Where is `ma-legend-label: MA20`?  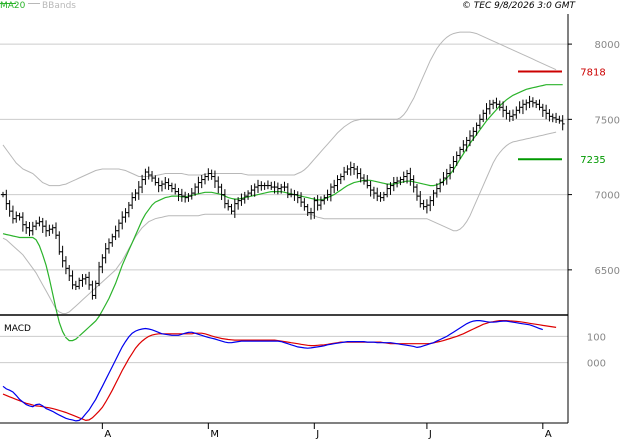
ma-legend-label: MA20 is located at coordinates (13, 6).